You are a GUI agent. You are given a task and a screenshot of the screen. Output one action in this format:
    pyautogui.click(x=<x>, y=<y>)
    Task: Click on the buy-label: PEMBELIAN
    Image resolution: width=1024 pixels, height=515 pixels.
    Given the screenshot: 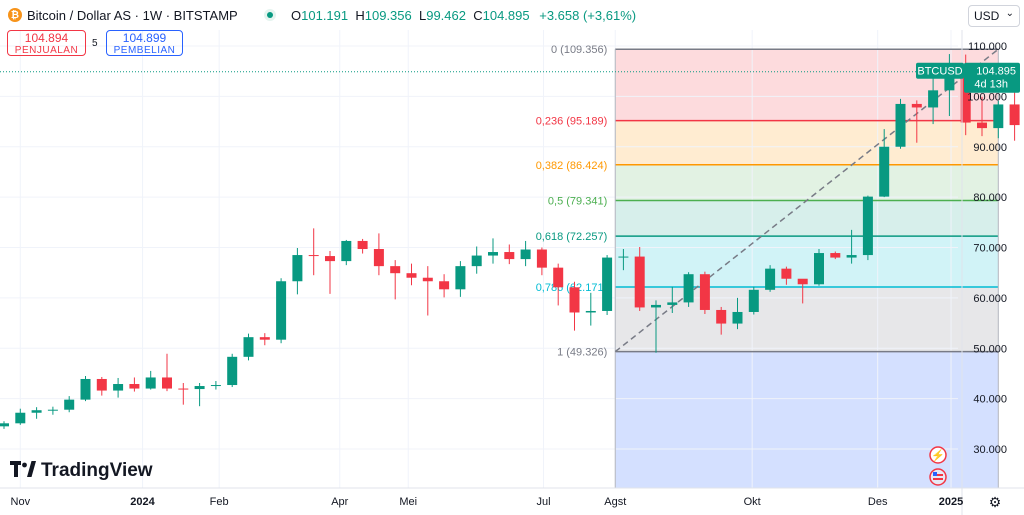 What is the action you would take?
    pyautogui.click(x=144, y=50)
    